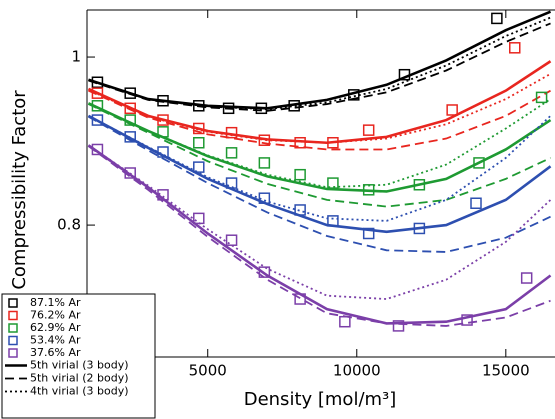 The height and width of the screenshot is (419, 555). I want to click on x-tick-label: 5000, so click(208, 371).